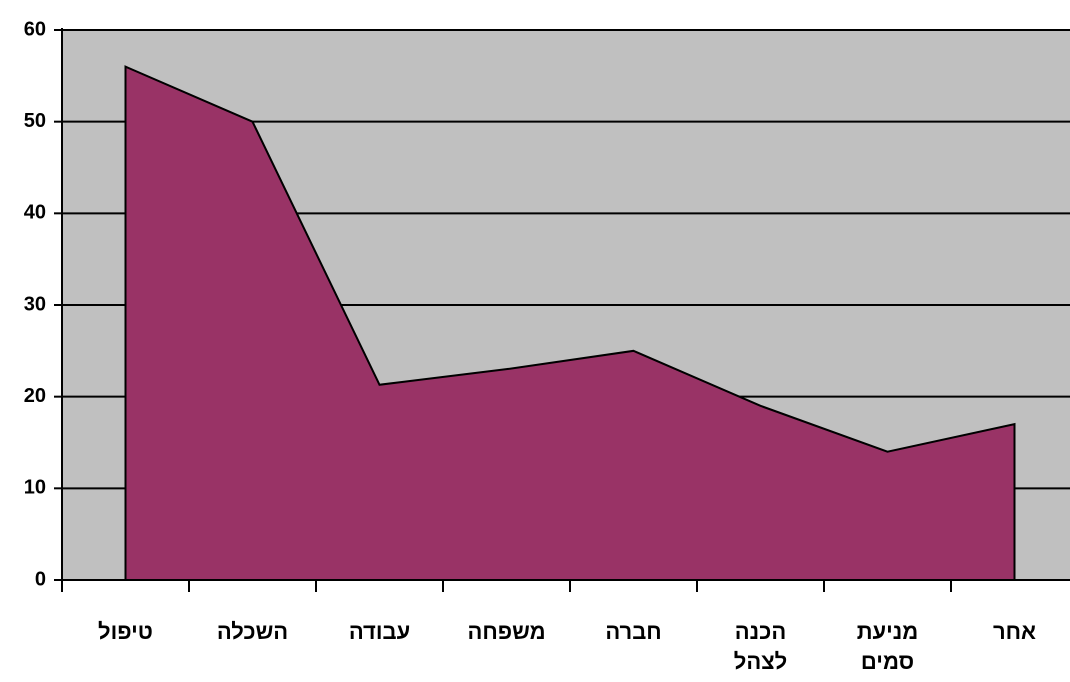 Image resolution: width=1070 pixels, height=682 pixels. I want to click on x-tick-label: חברה, so click(633, 631).